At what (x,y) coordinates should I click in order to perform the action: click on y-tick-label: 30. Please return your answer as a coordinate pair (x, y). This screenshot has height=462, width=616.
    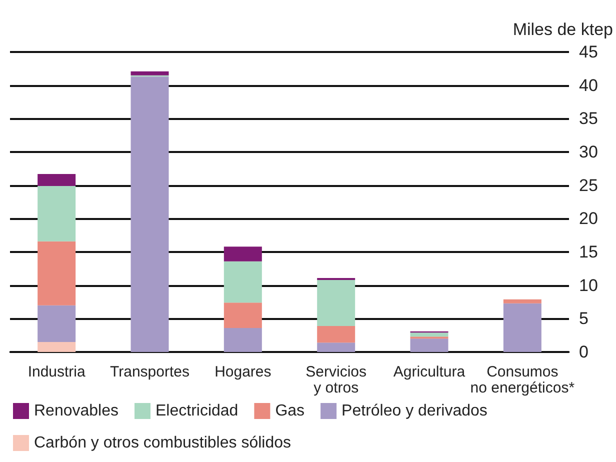
    Looking at the image, I should click on (588, 152).